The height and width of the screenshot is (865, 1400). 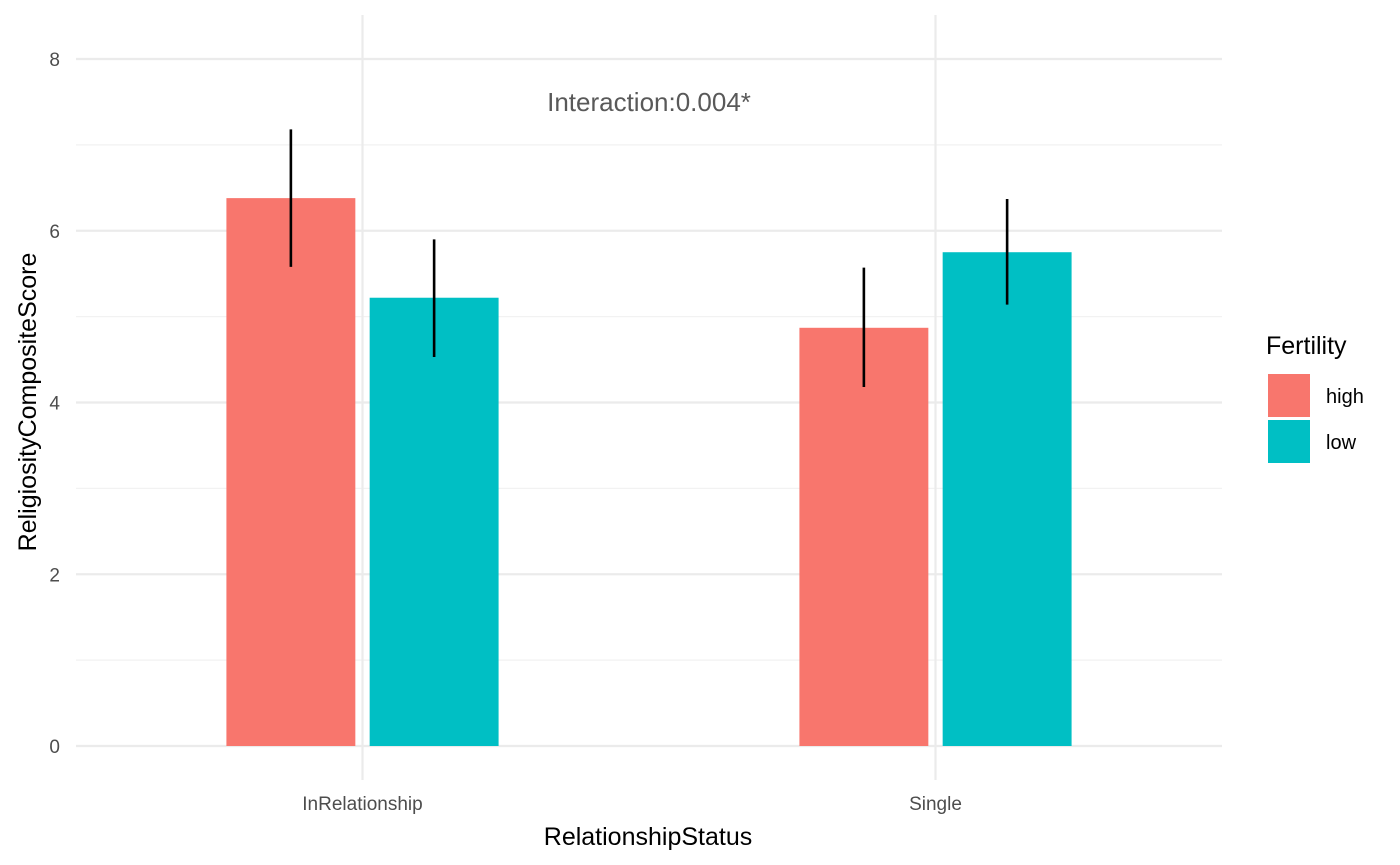 I want to click on legend-label-high: high, so click(x=1345, y=397).